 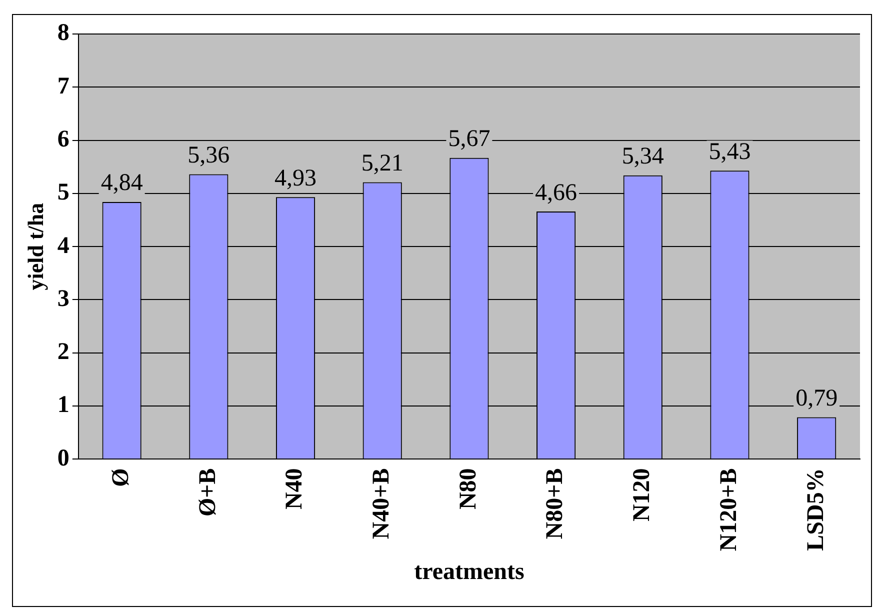 I want to click on y-tick-label: 6, so click(x=63, y=139).